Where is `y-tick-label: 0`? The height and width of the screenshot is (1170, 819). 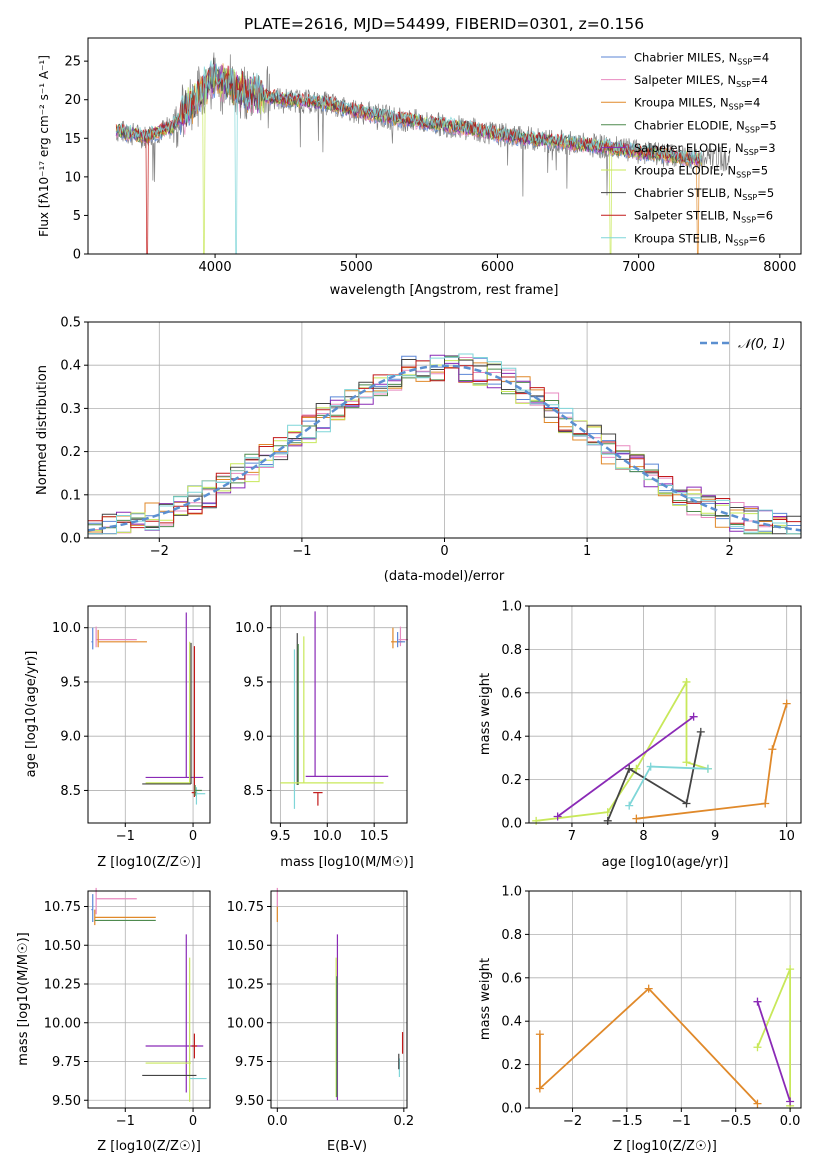 y-tick-label: 0 is located at coordinates (77, 255).